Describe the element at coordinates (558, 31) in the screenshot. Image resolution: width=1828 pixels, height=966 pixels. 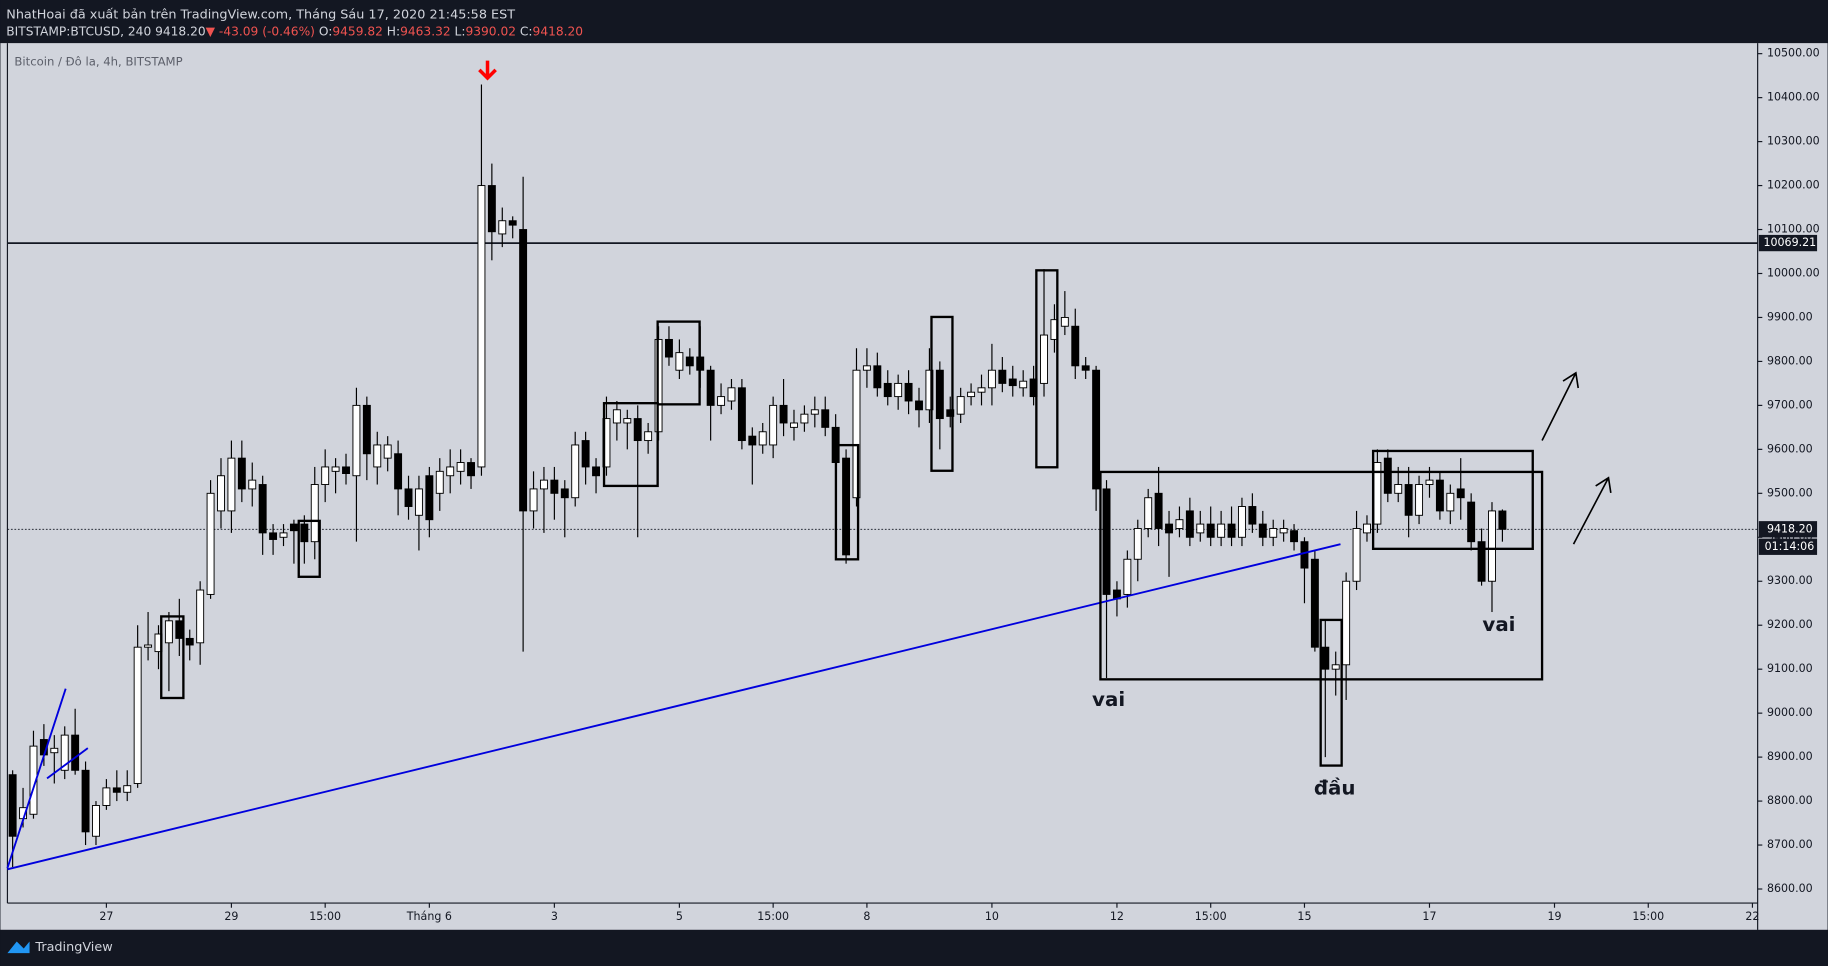
I see `ohlc-value: 9418.20` at that location.